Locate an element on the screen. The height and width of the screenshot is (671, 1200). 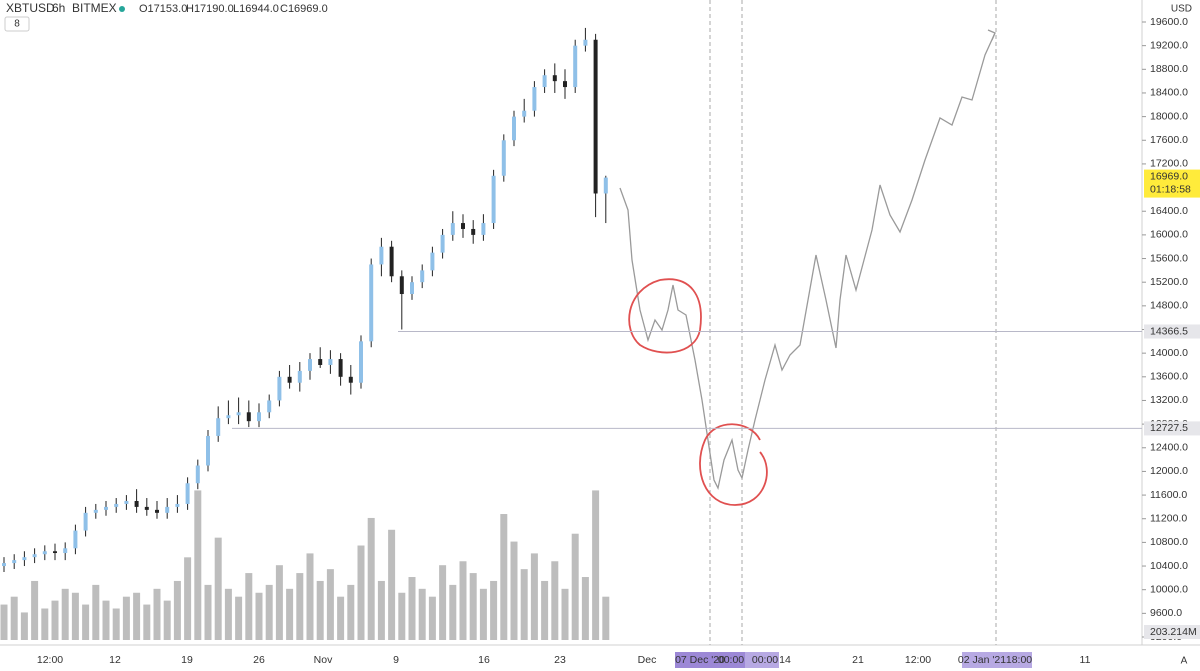
x-tick-label: 9 is located at coordinates (396, 660).